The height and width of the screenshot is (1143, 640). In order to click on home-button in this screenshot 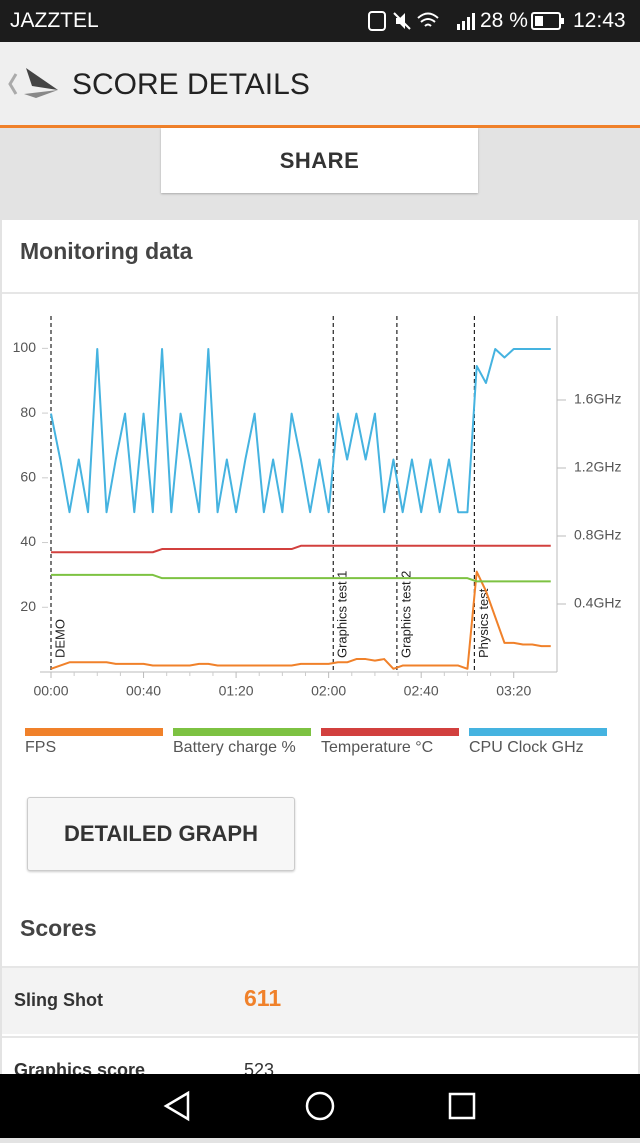, I will do `click(320, 1106)`.